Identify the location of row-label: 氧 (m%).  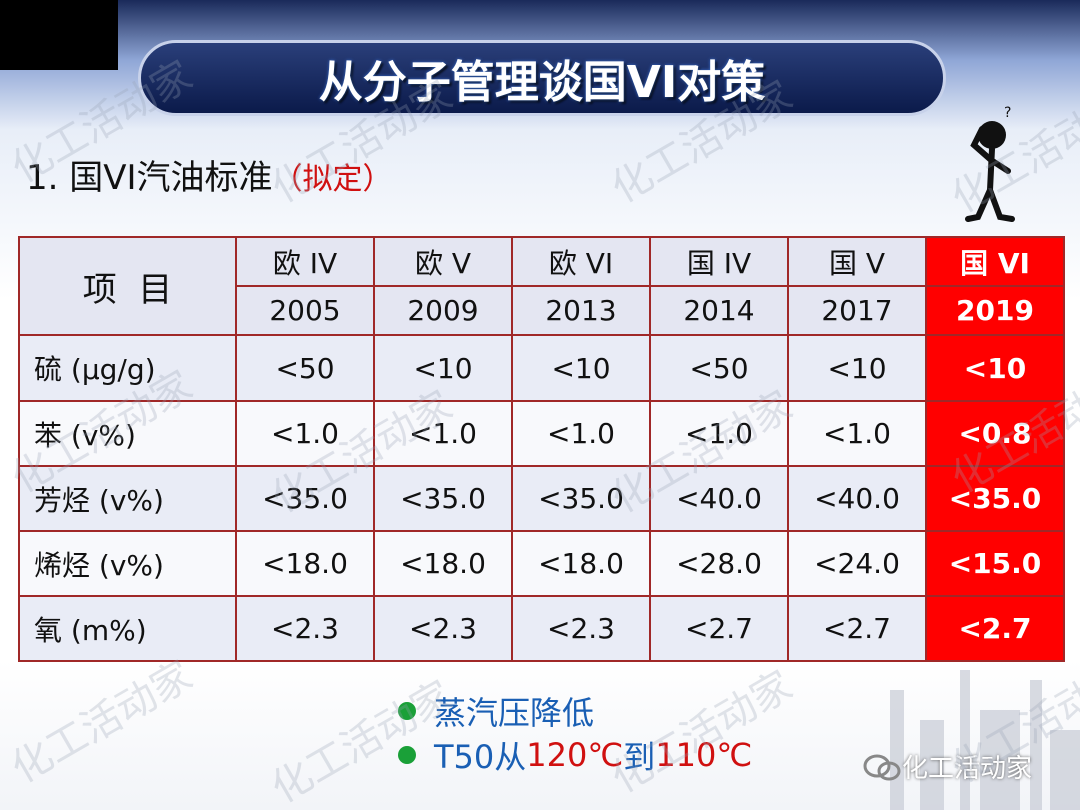
(127, 628).